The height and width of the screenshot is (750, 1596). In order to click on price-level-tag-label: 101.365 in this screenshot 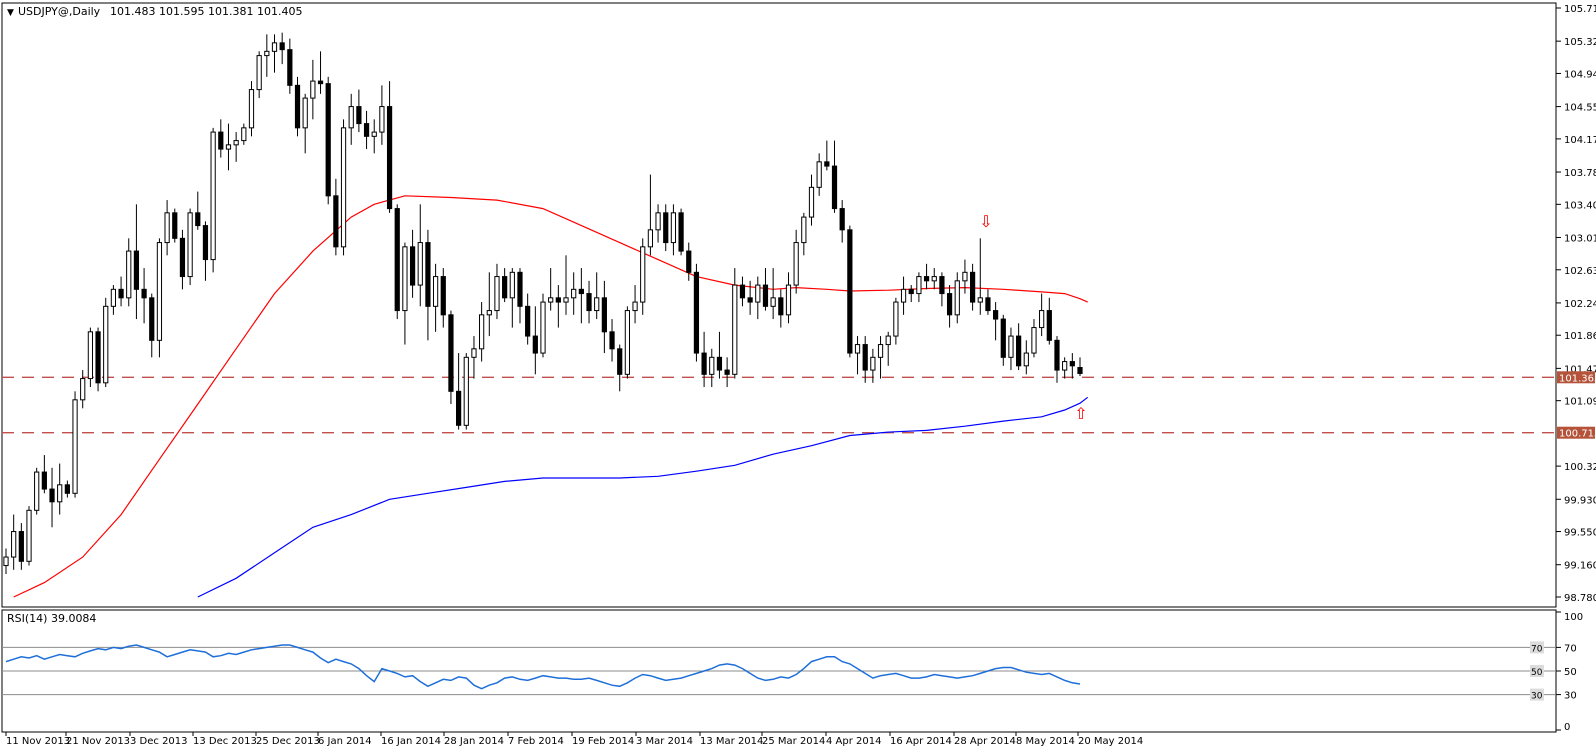, I will do `click(1577, 378)`.